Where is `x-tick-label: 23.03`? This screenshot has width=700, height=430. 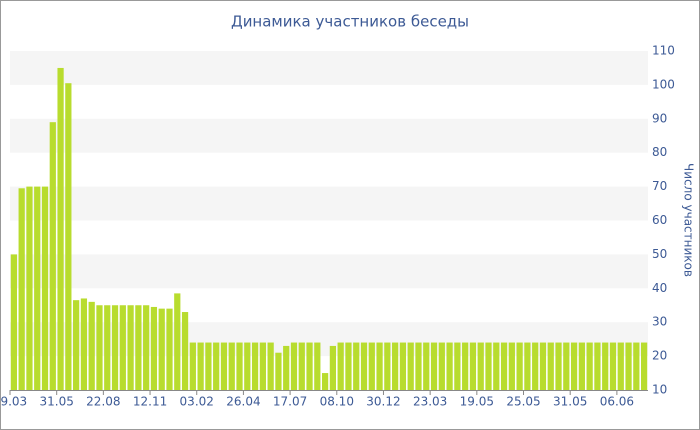 x-tick-label: 23.03 is located at coordinates (430, 402).